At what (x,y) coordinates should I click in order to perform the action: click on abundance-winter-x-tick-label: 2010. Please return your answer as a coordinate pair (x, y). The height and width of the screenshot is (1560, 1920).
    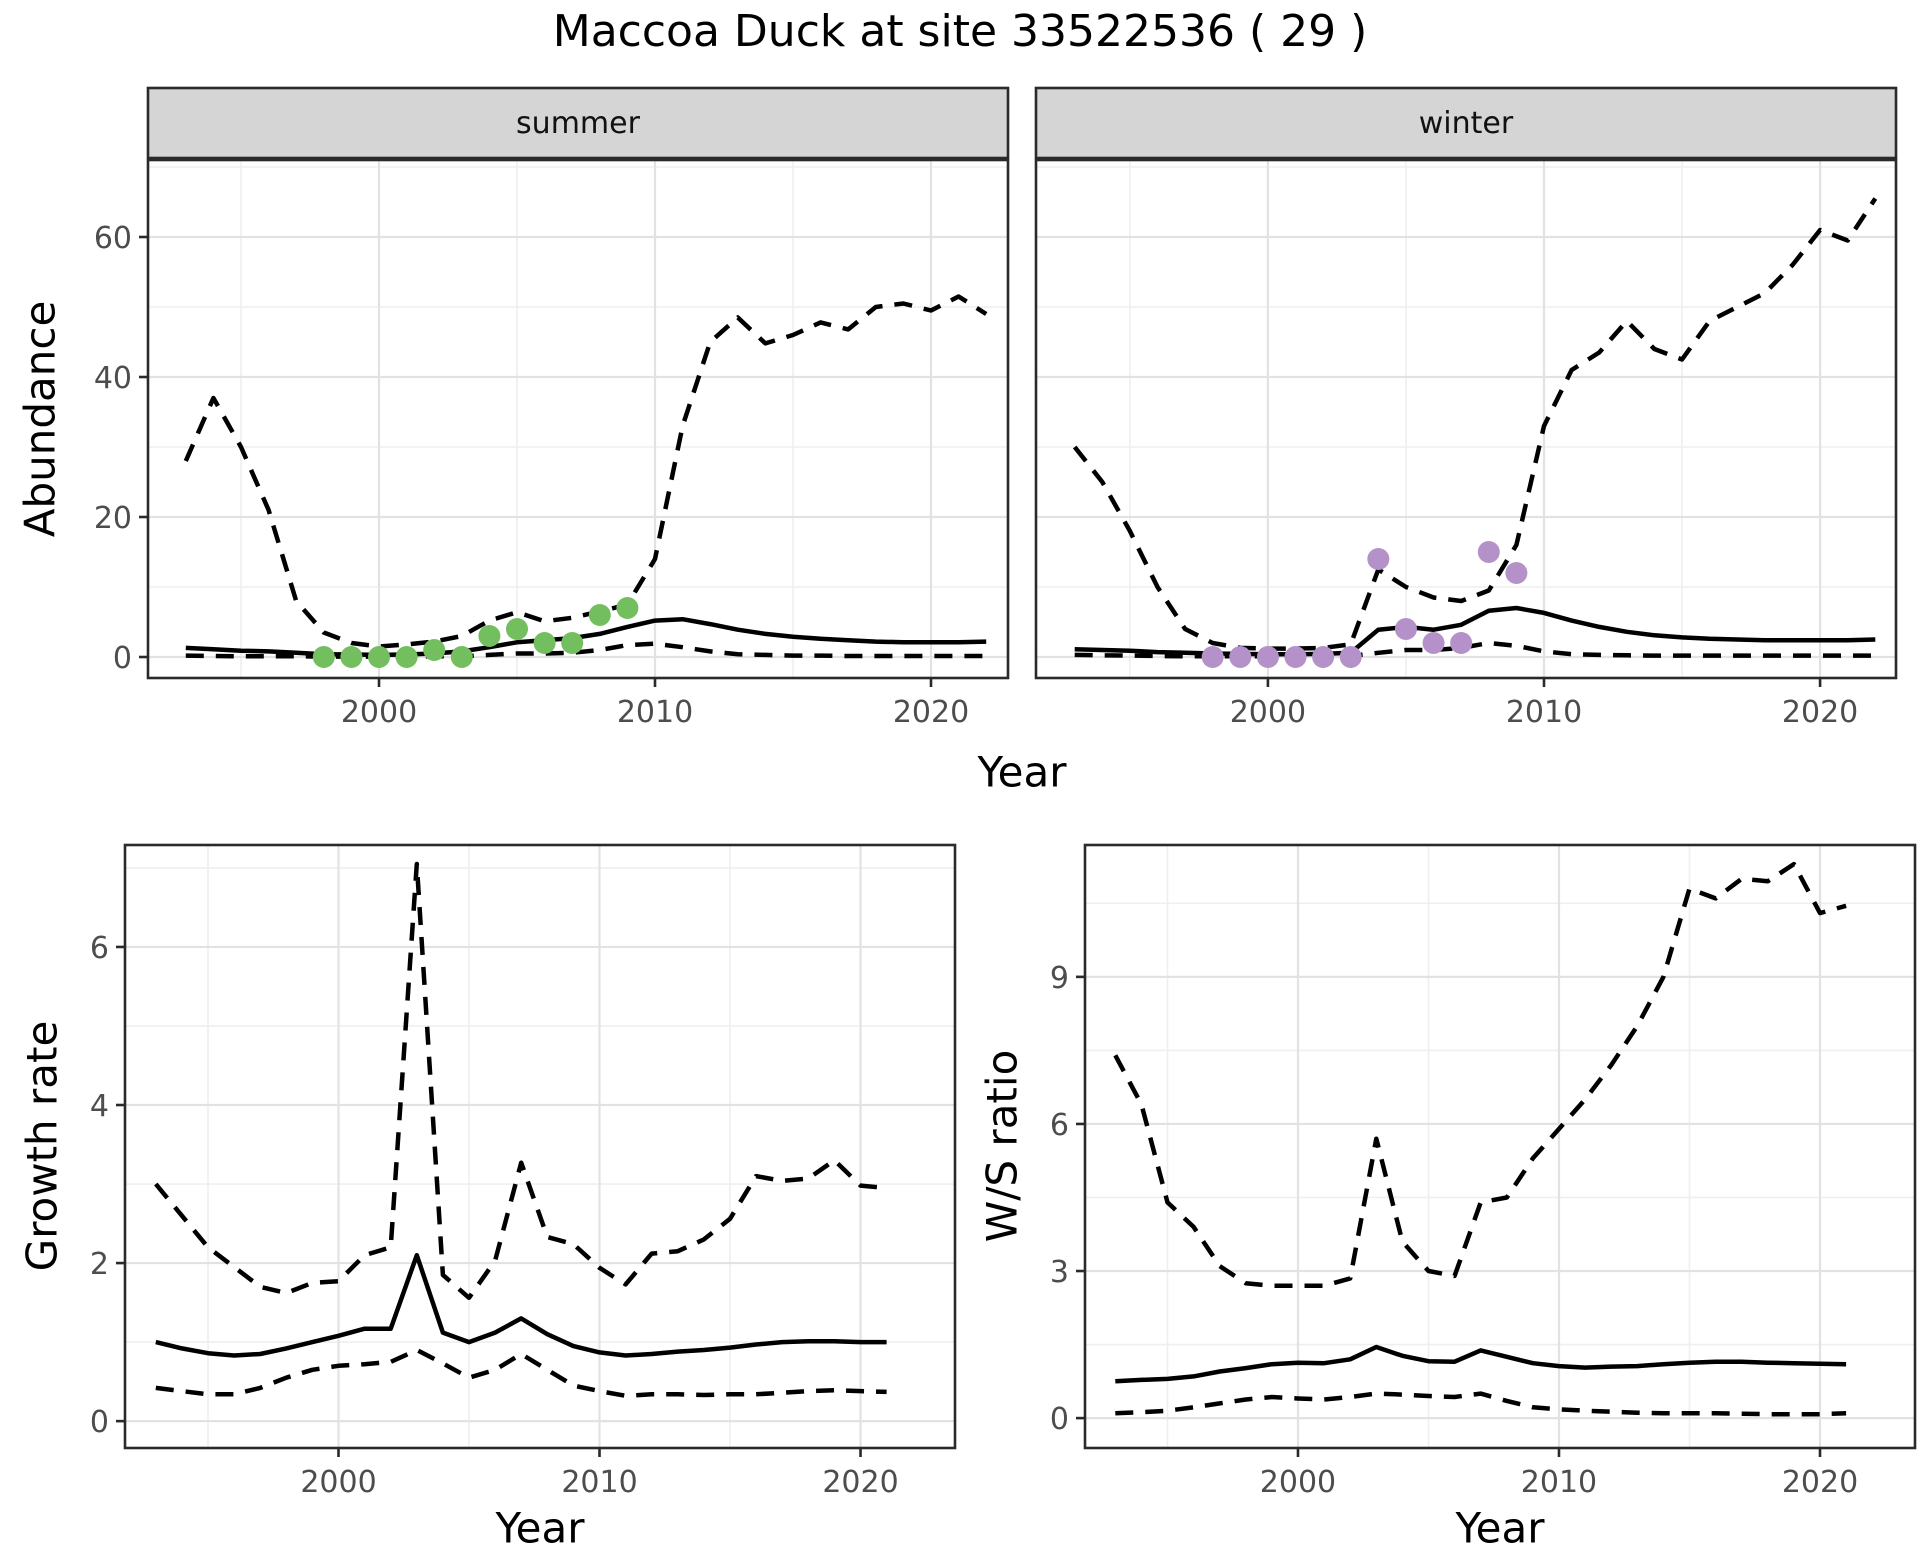
    Looking at the image, I should click on (1544, 712).